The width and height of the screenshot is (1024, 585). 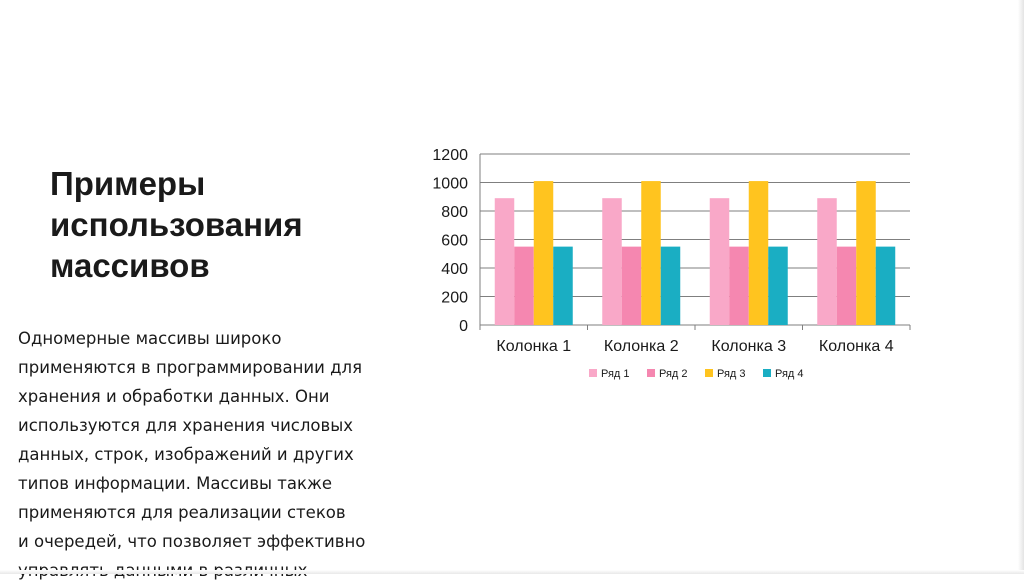 I want to click on y-tick-label: 1200, so click(x=450, y=155).